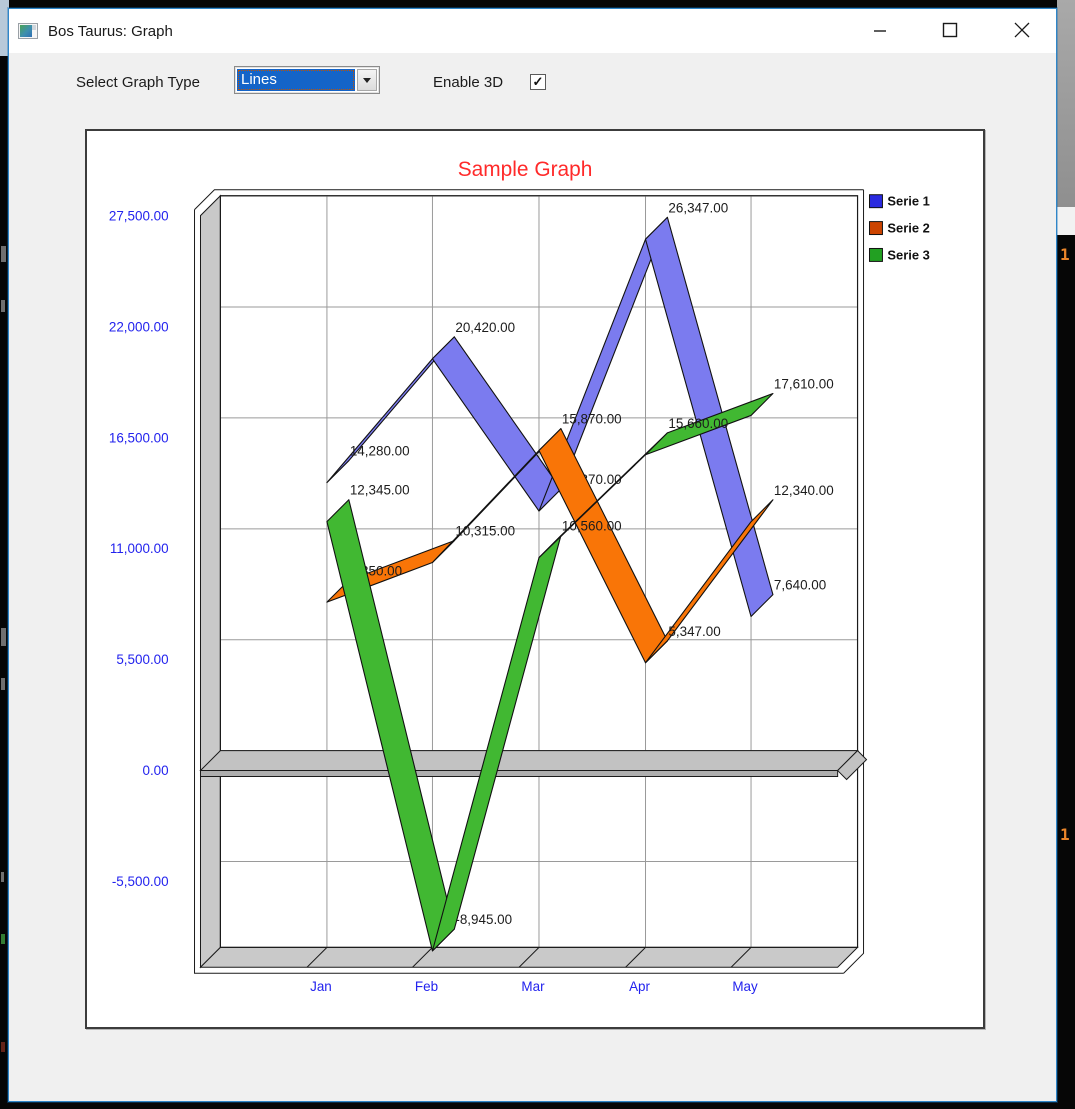  What do you see at coordinates (210, 581) in the screenshot?
I see `left-wall` at bounding box center [210, 581].